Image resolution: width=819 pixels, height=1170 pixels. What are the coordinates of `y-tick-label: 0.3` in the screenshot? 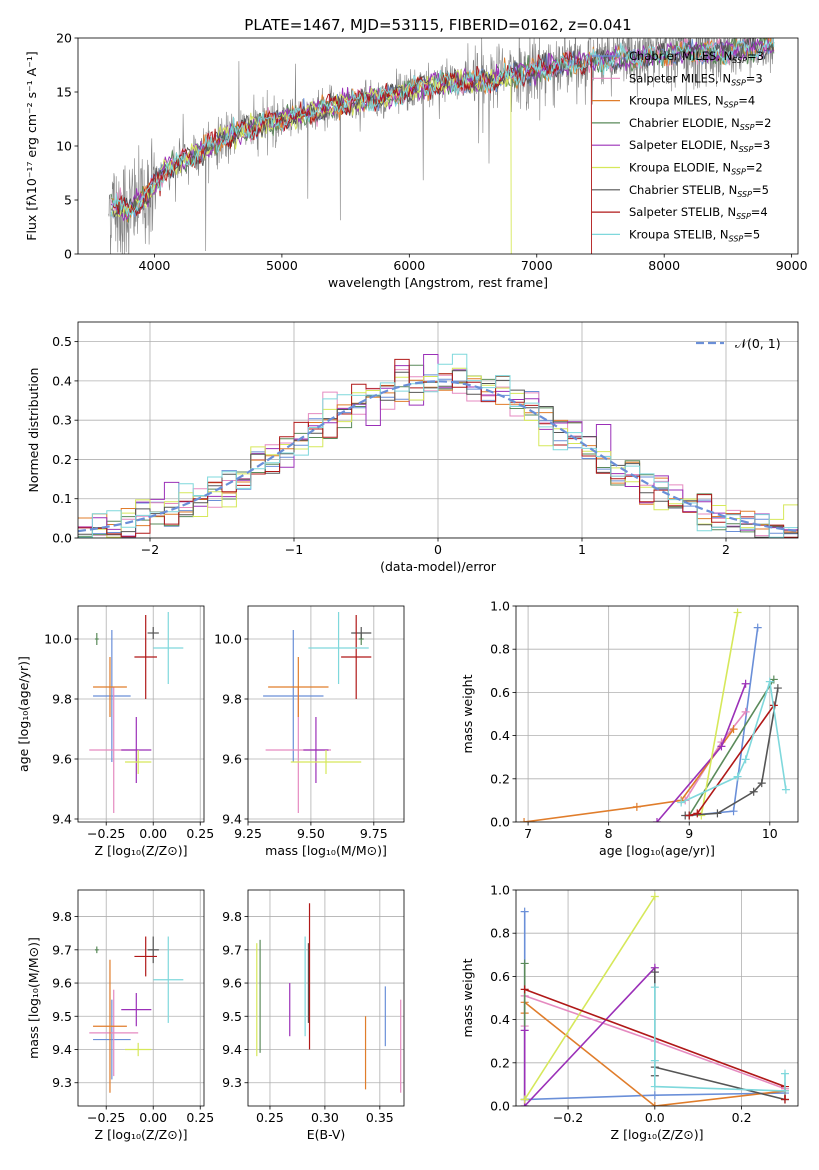 It's located at (62, 420).